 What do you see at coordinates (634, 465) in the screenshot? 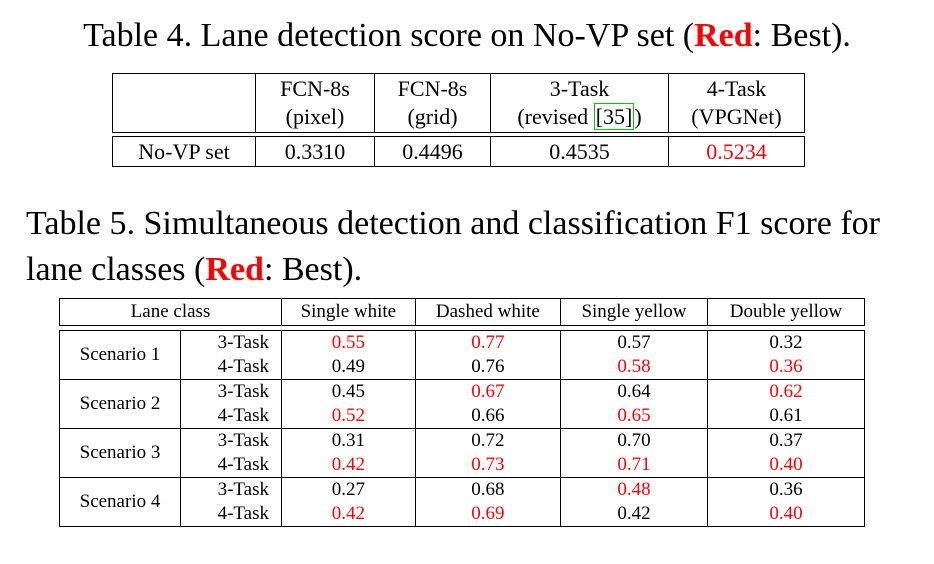
I see `f1-value: 0.71` at bounding box center [634, 465].